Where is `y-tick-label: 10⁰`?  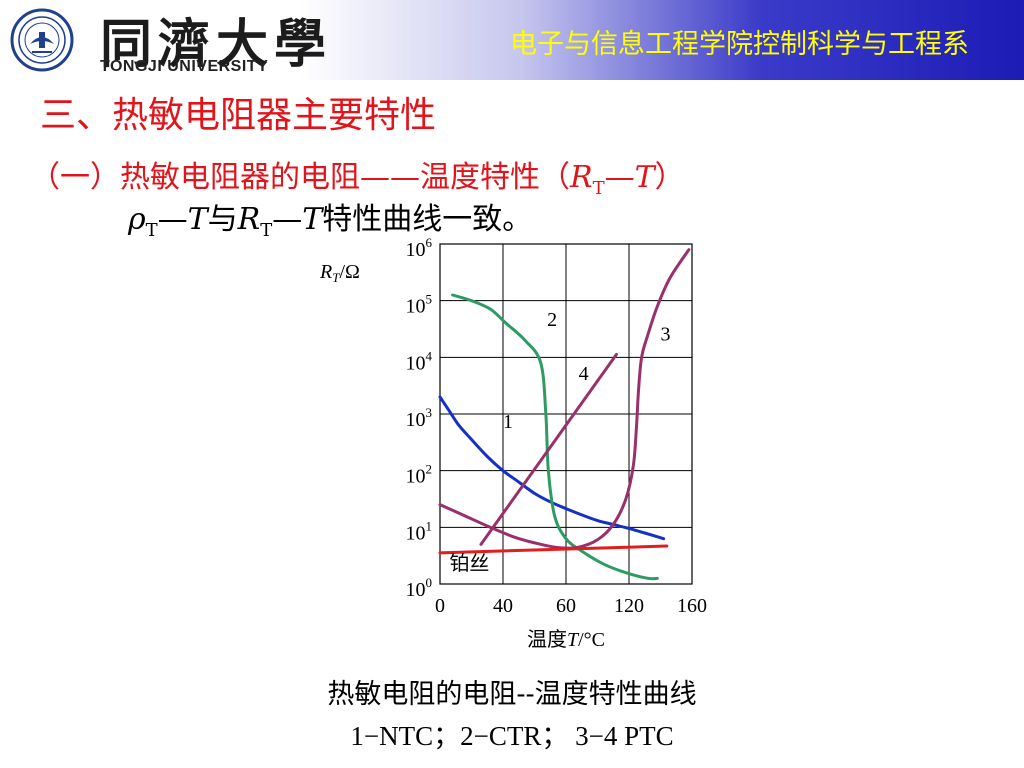
y-tick-label: 10⁰ is located at coordinates (419, 588).